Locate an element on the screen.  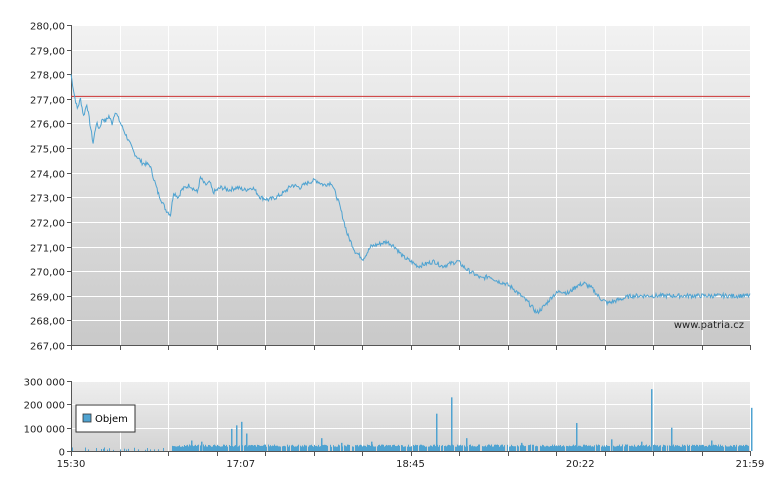
y-tick-label: 279,00 is located at coordinates (47, 52).